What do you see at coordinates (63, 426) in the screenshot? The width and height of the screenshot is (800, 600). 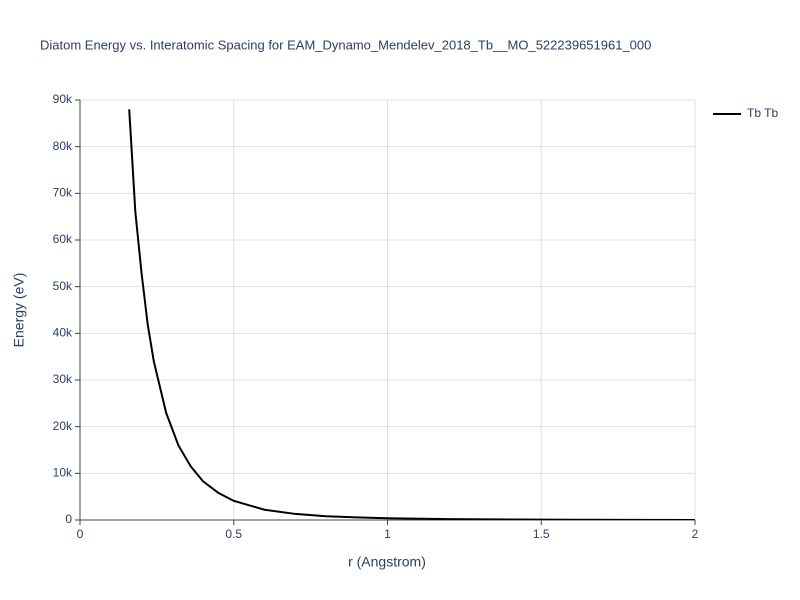 I see `y-tick-label: 20k` at bounding box center [63, 426].